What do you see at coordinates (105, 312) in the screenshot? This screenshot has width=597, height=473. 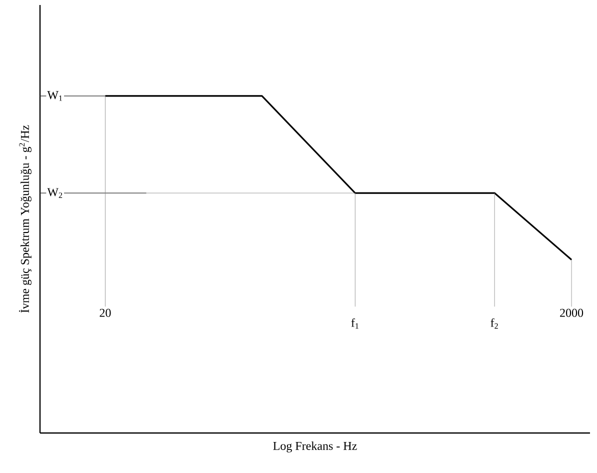 I see `x-tick-label: 20` at bounding box center [105, 312].